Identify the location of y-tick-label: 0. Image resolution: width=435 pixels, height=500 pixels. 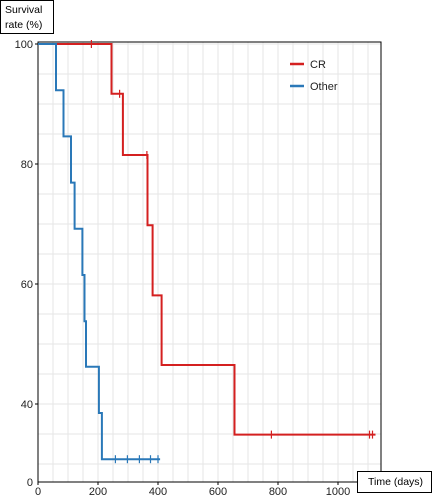
(30, 483).